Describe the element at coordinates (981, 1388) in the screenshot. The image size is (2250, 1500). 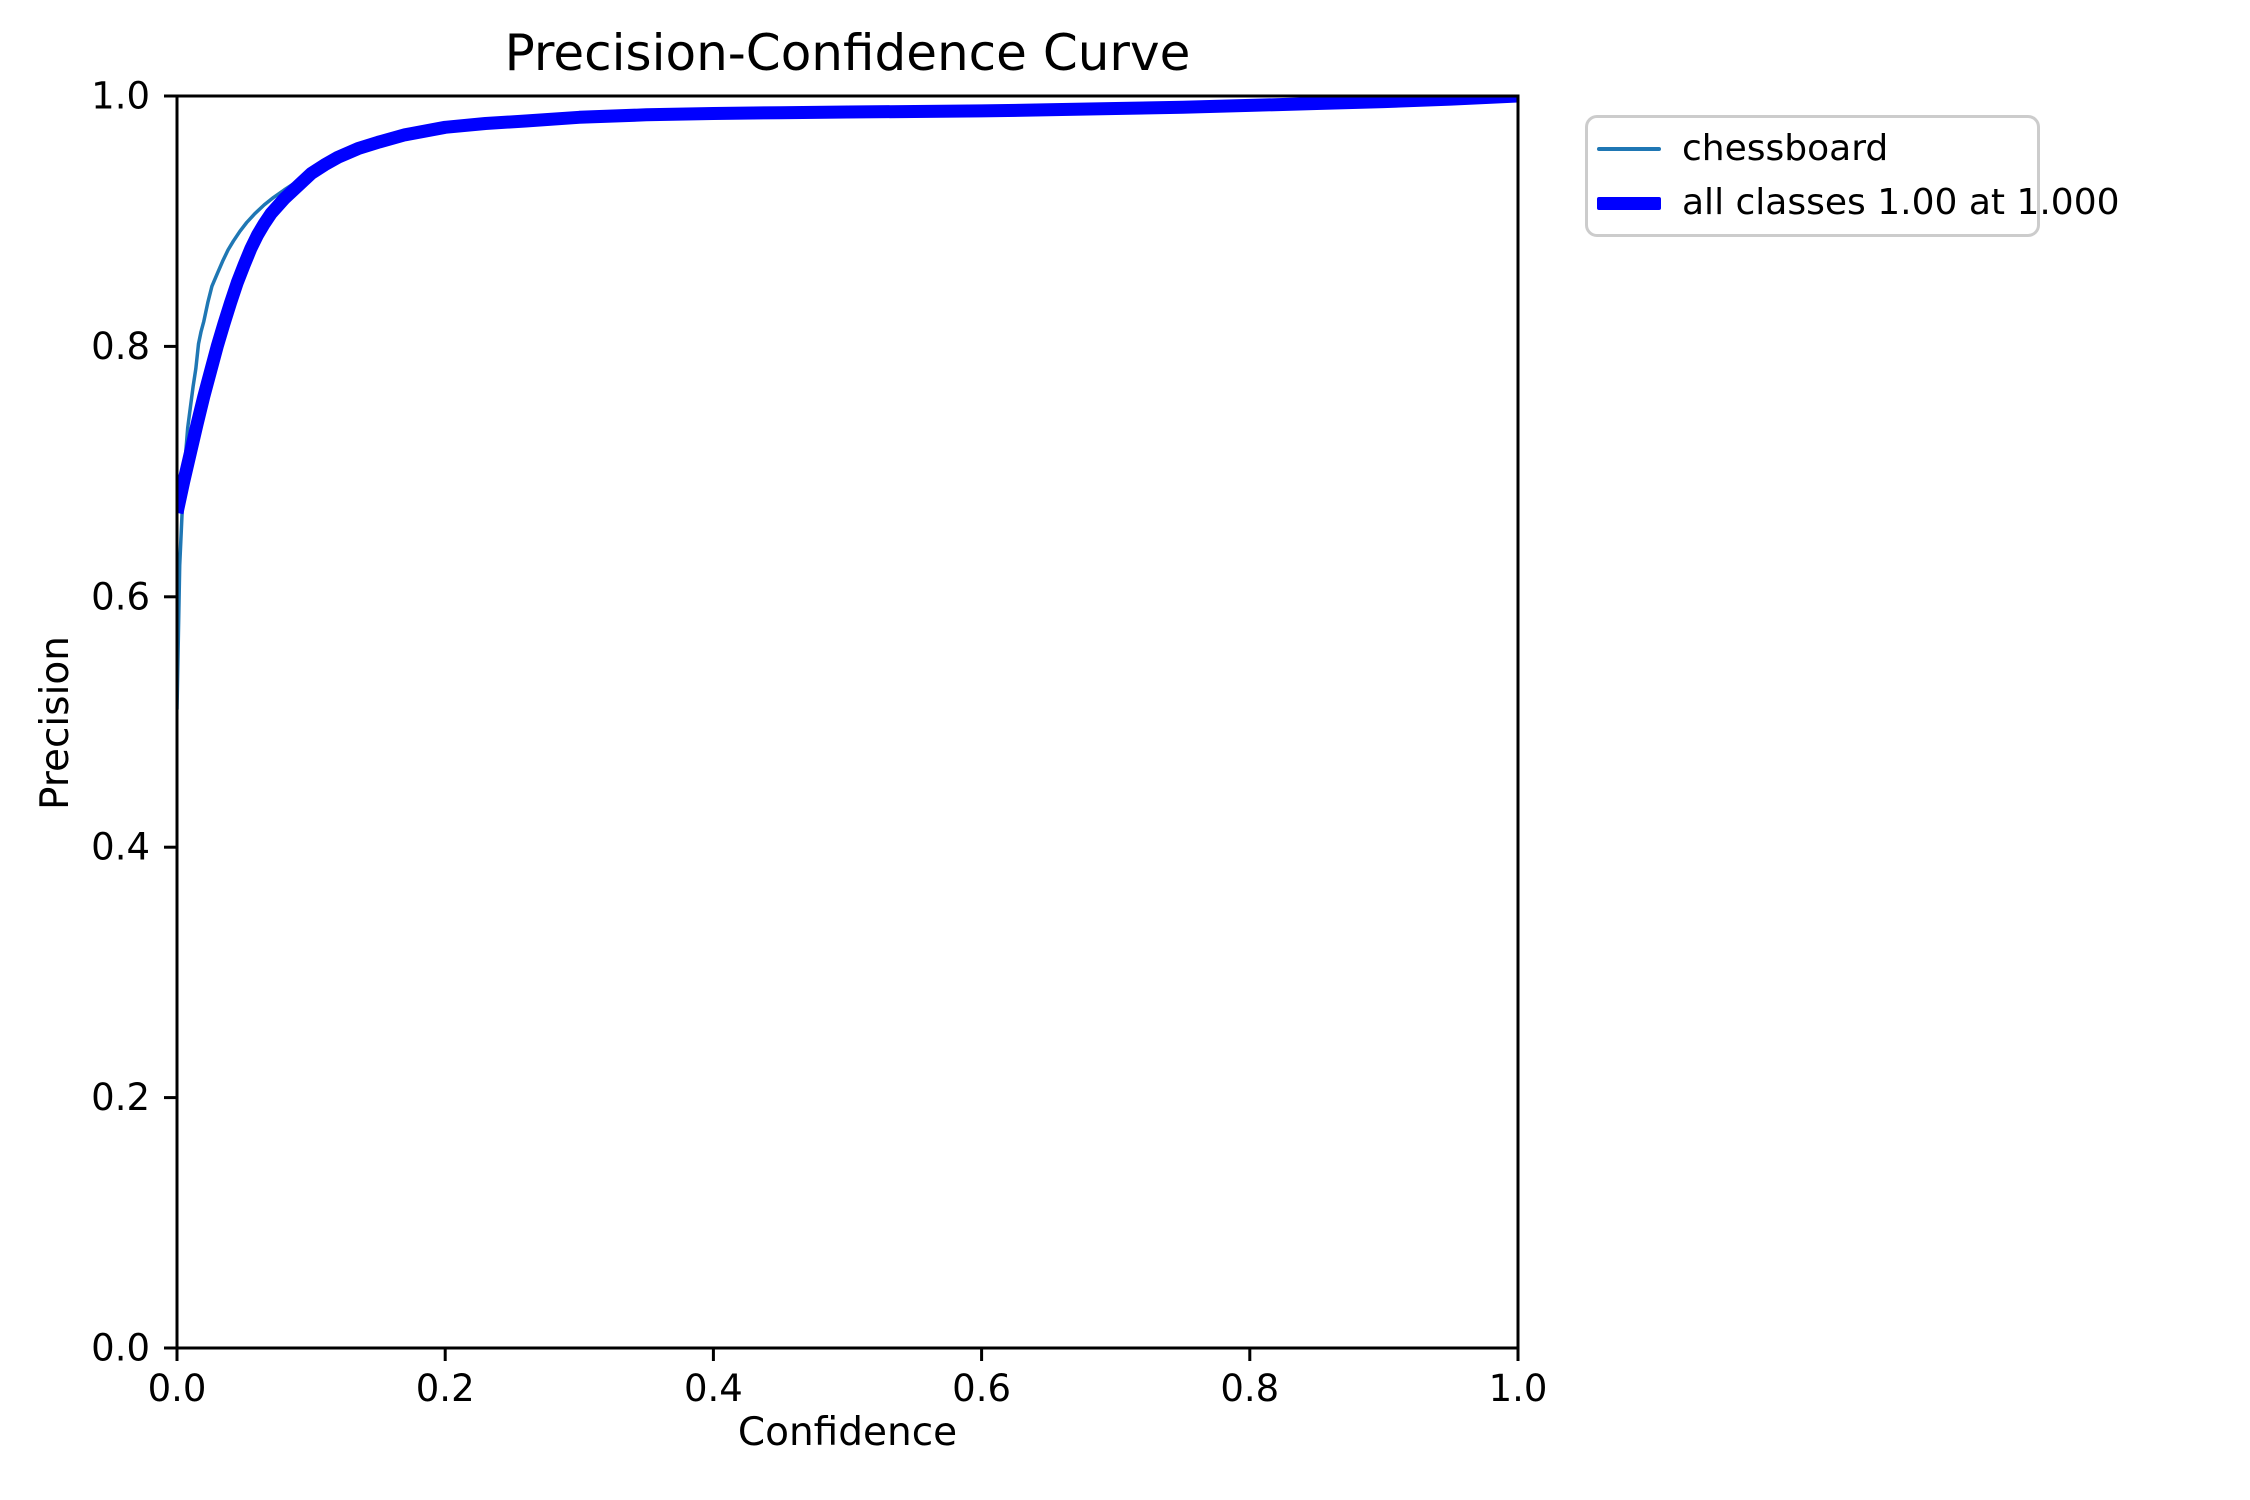
I see `x-tick-label: 0.6` at that location.